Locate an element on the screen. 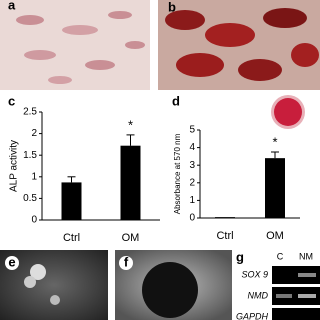 This screenshot has width=320, height=320. y-axis-label: ALP activity is located at coordinates (14, 166).